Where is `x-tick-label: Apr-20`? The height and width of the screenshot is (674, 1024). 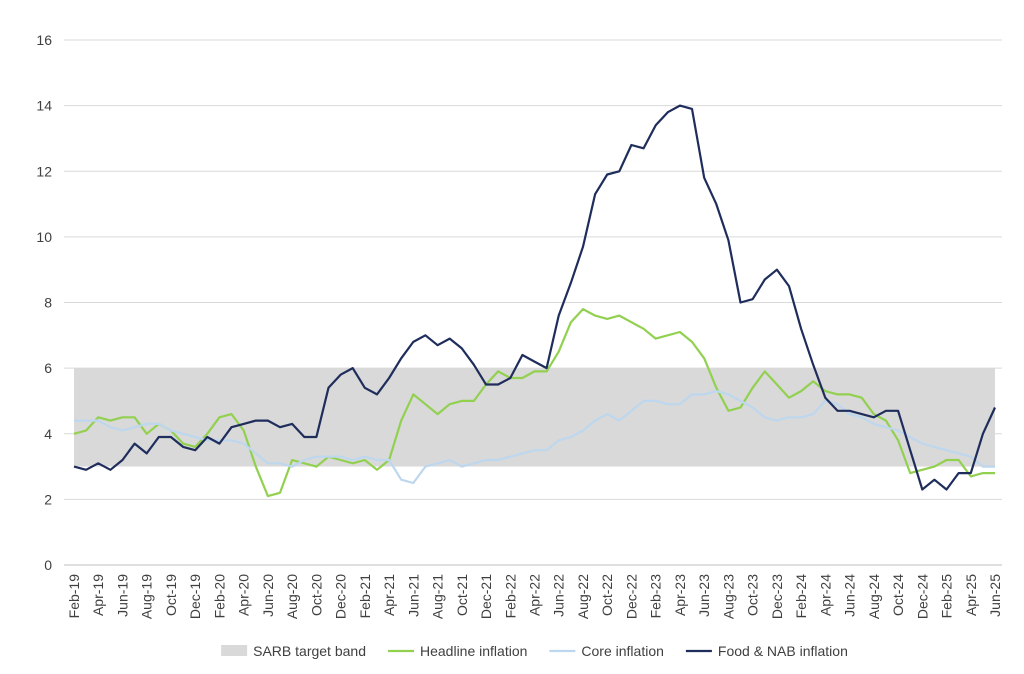
x-tick-label: Apr-20 is located at coordinates (244, 595).